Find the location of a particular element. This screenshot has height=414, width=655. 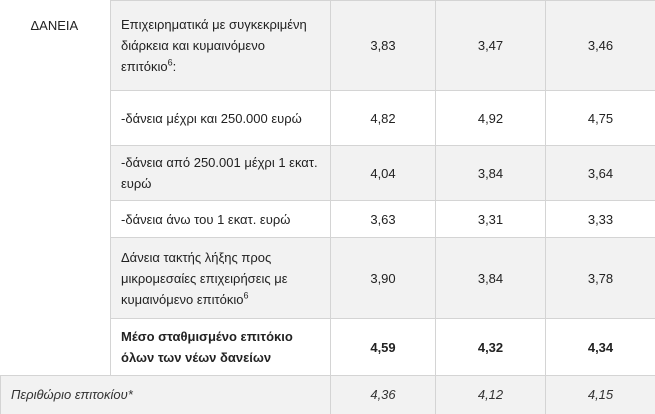

footer-value: 4,12 is located at coordinates (491, 395).